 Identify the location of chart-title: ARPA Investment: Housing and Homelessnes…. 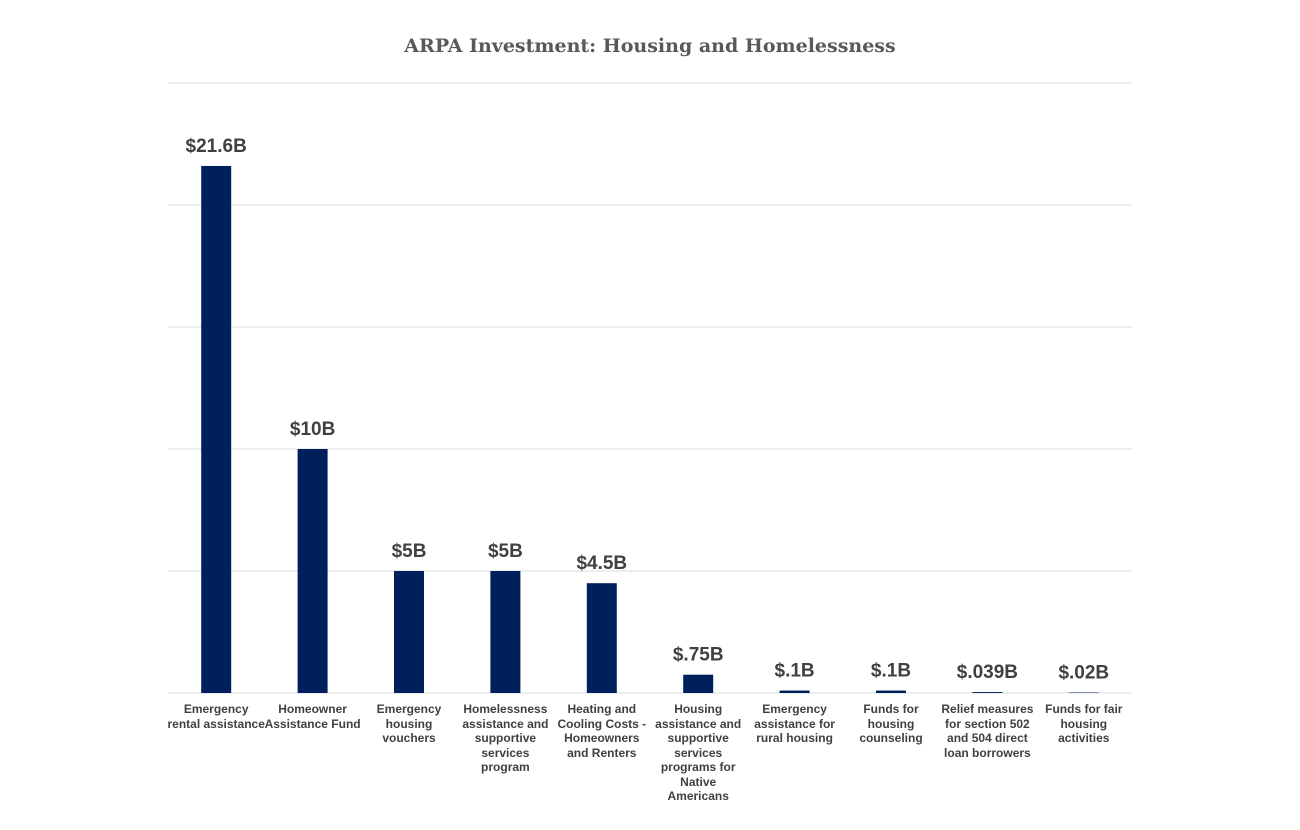
(649, 46).